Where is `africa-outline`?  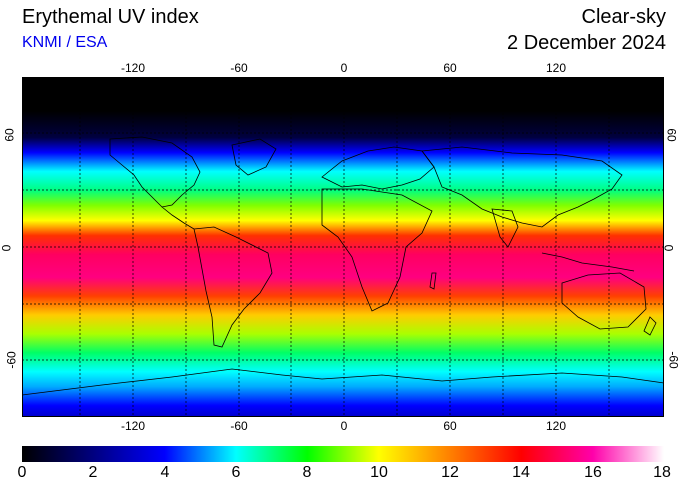 africa-outline is located at coordinates (377, 250).